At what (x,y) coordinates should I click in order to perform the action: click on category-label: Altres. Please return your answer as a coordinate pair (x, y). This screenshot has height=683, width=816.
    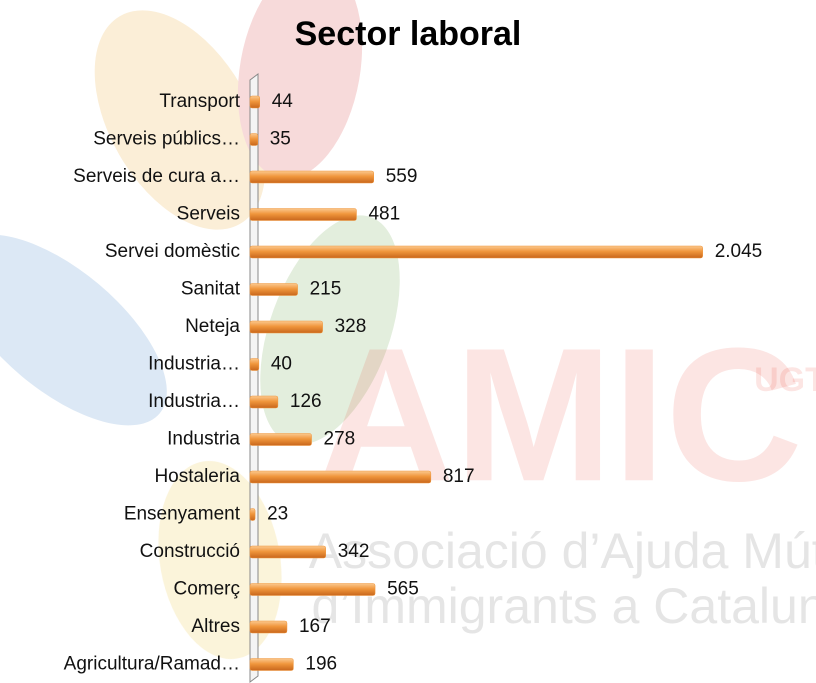
    Looking at the image, I should click on (215, 626).